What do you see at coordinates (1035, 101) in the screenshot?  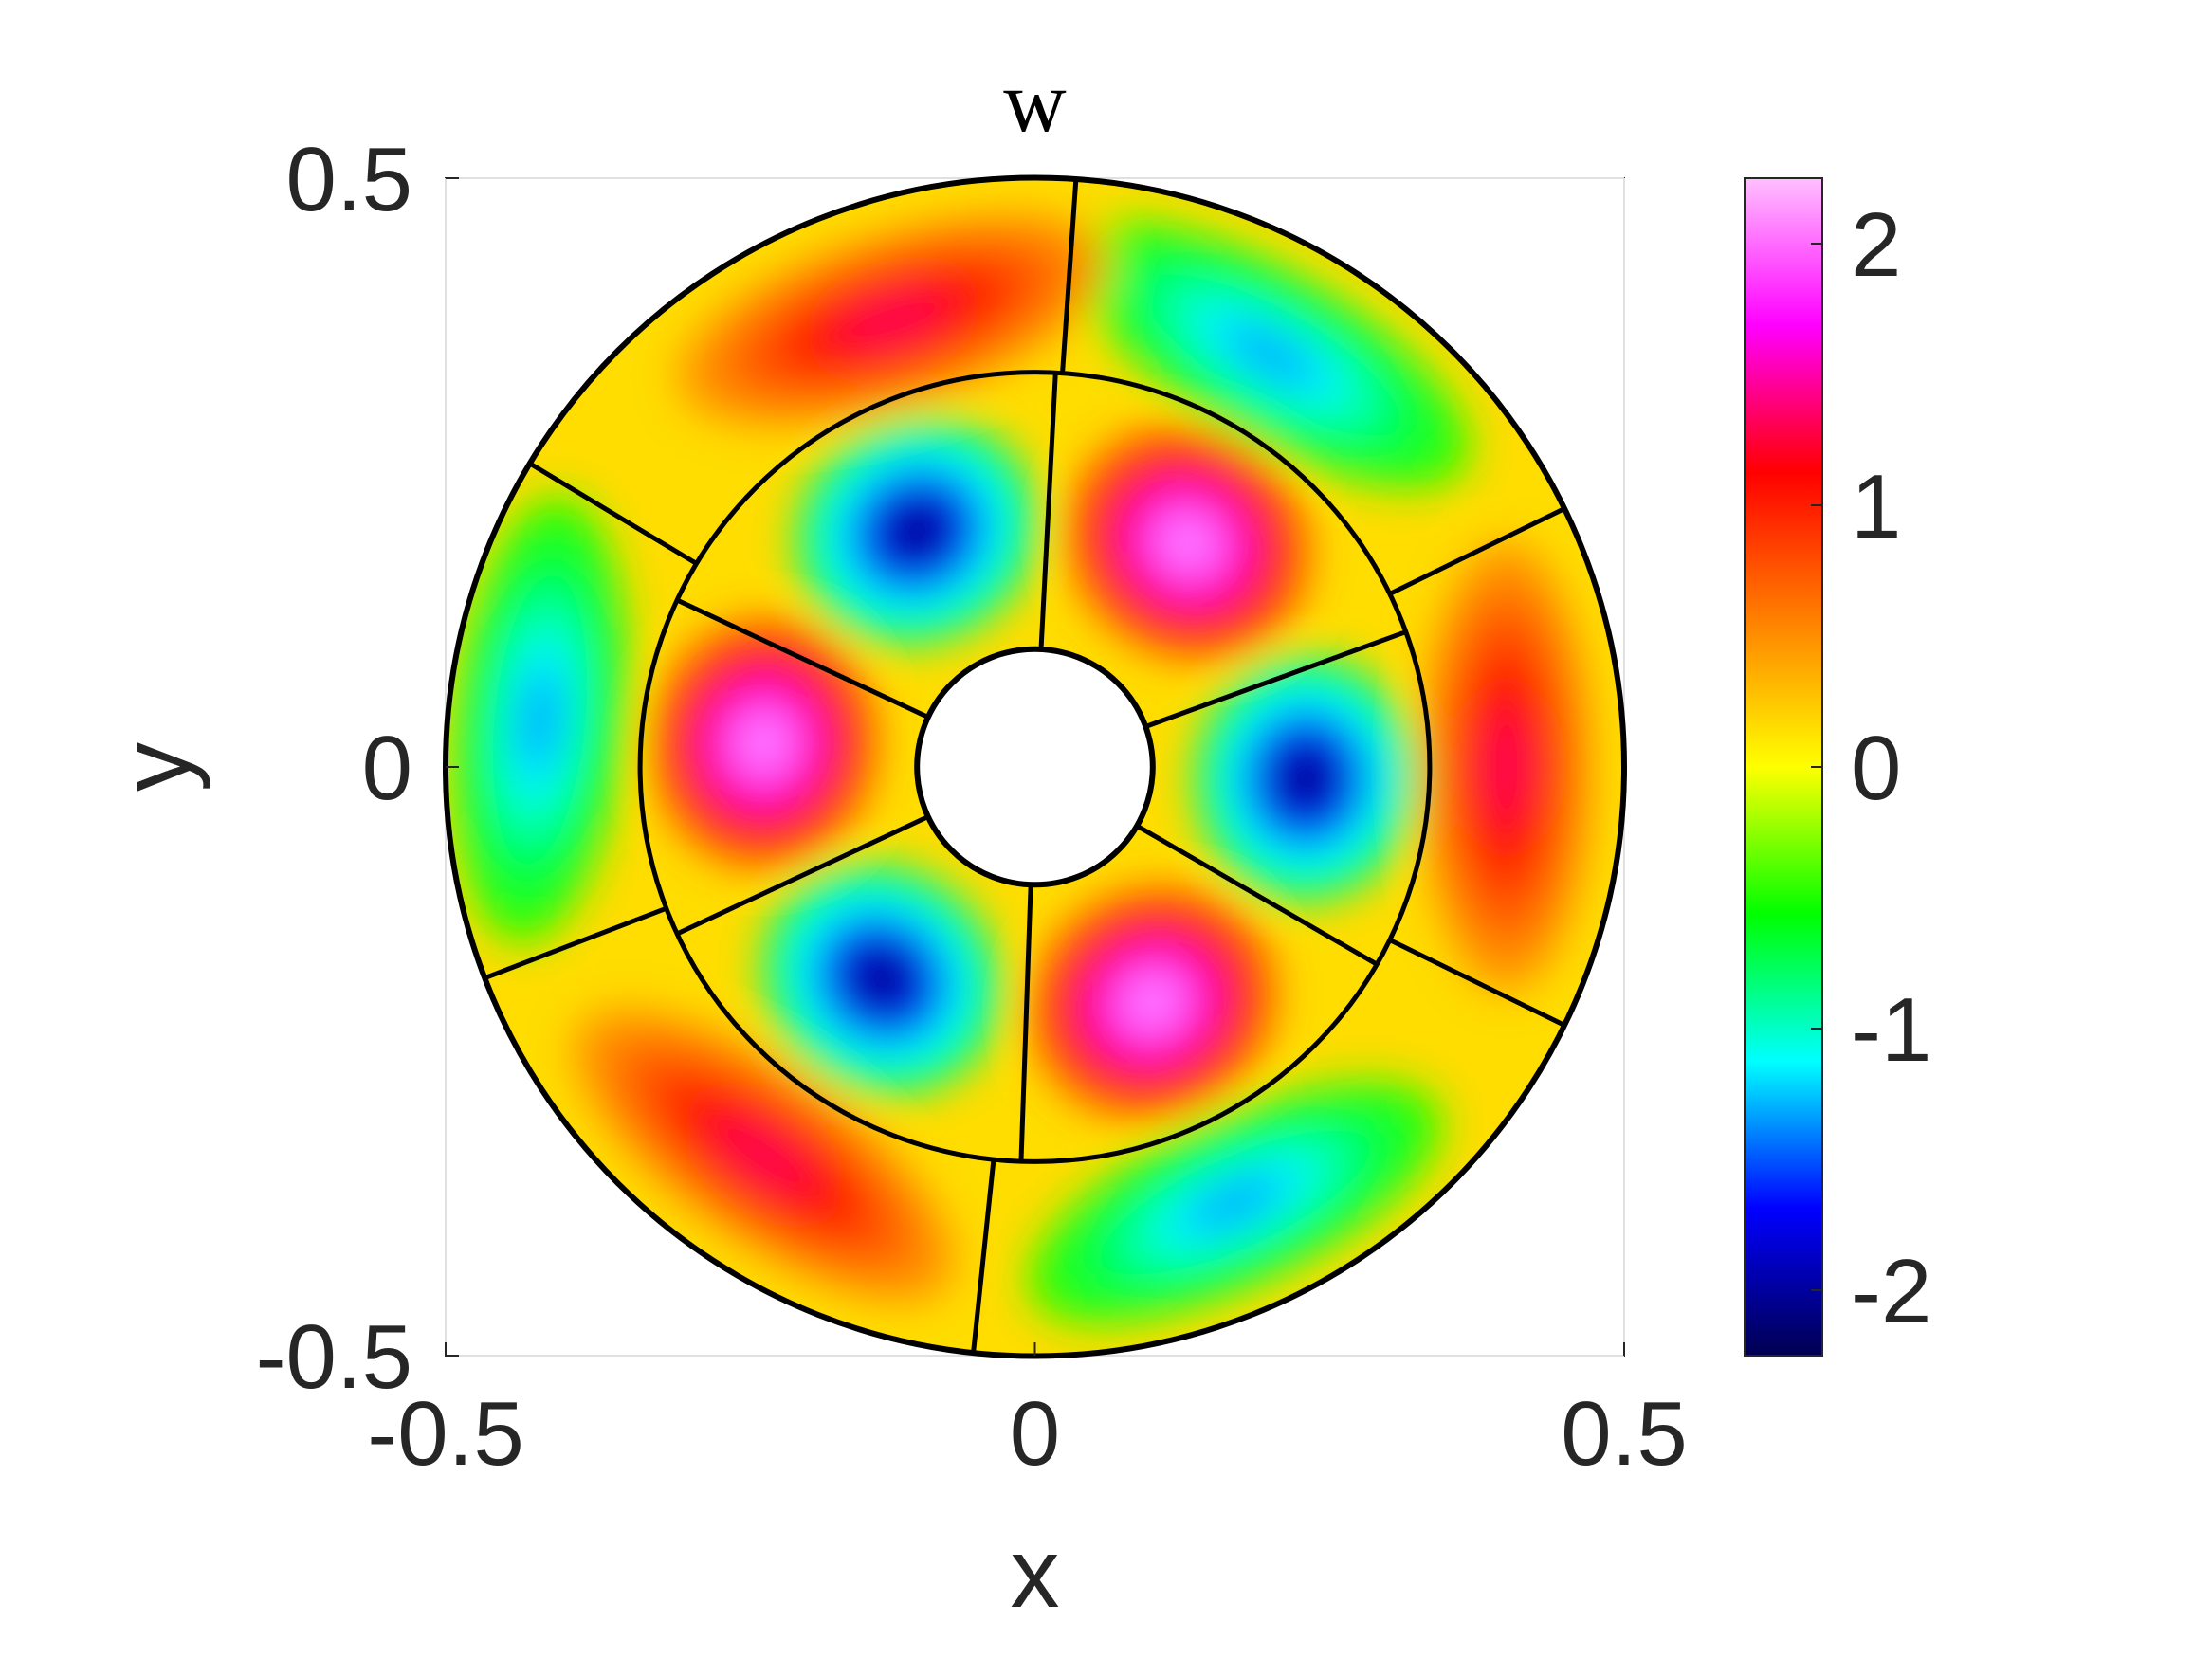 I see `chart-title: w` at bounding box center [1035, 101].